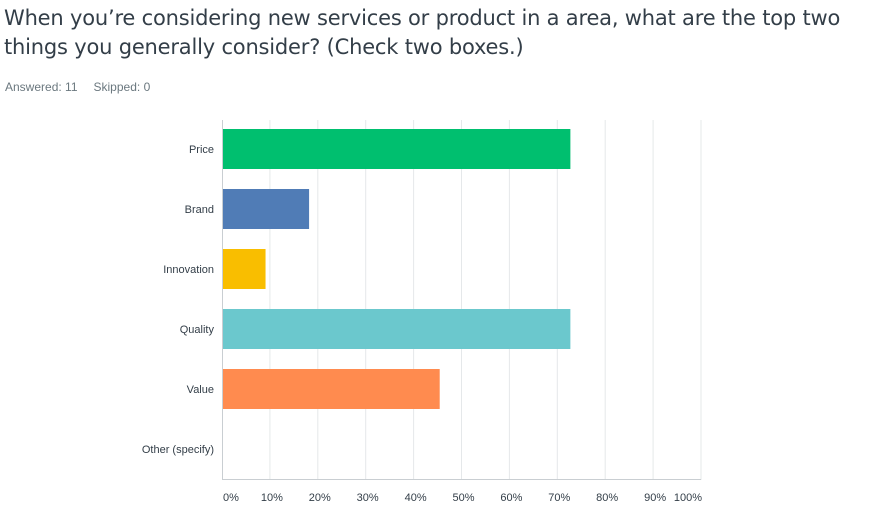 The width and height of the screenshot is (874, 521). I want to click on category-label: Quality, so click(197, 330).